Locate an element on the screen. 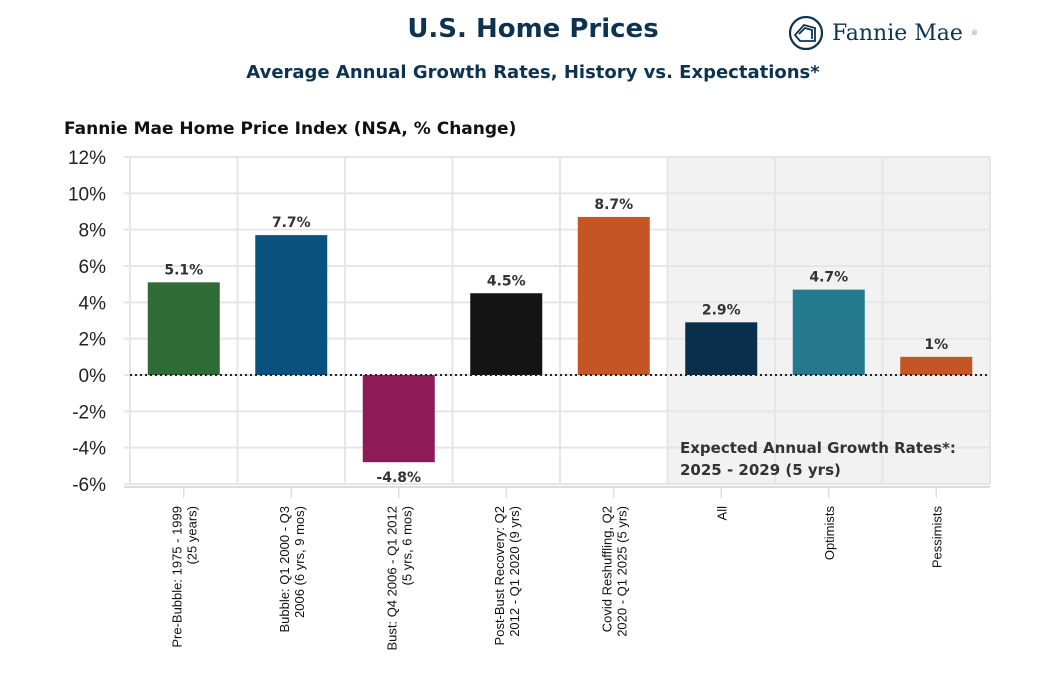  x-tick-label-line: Optimists is located at coordinates (829, 533).